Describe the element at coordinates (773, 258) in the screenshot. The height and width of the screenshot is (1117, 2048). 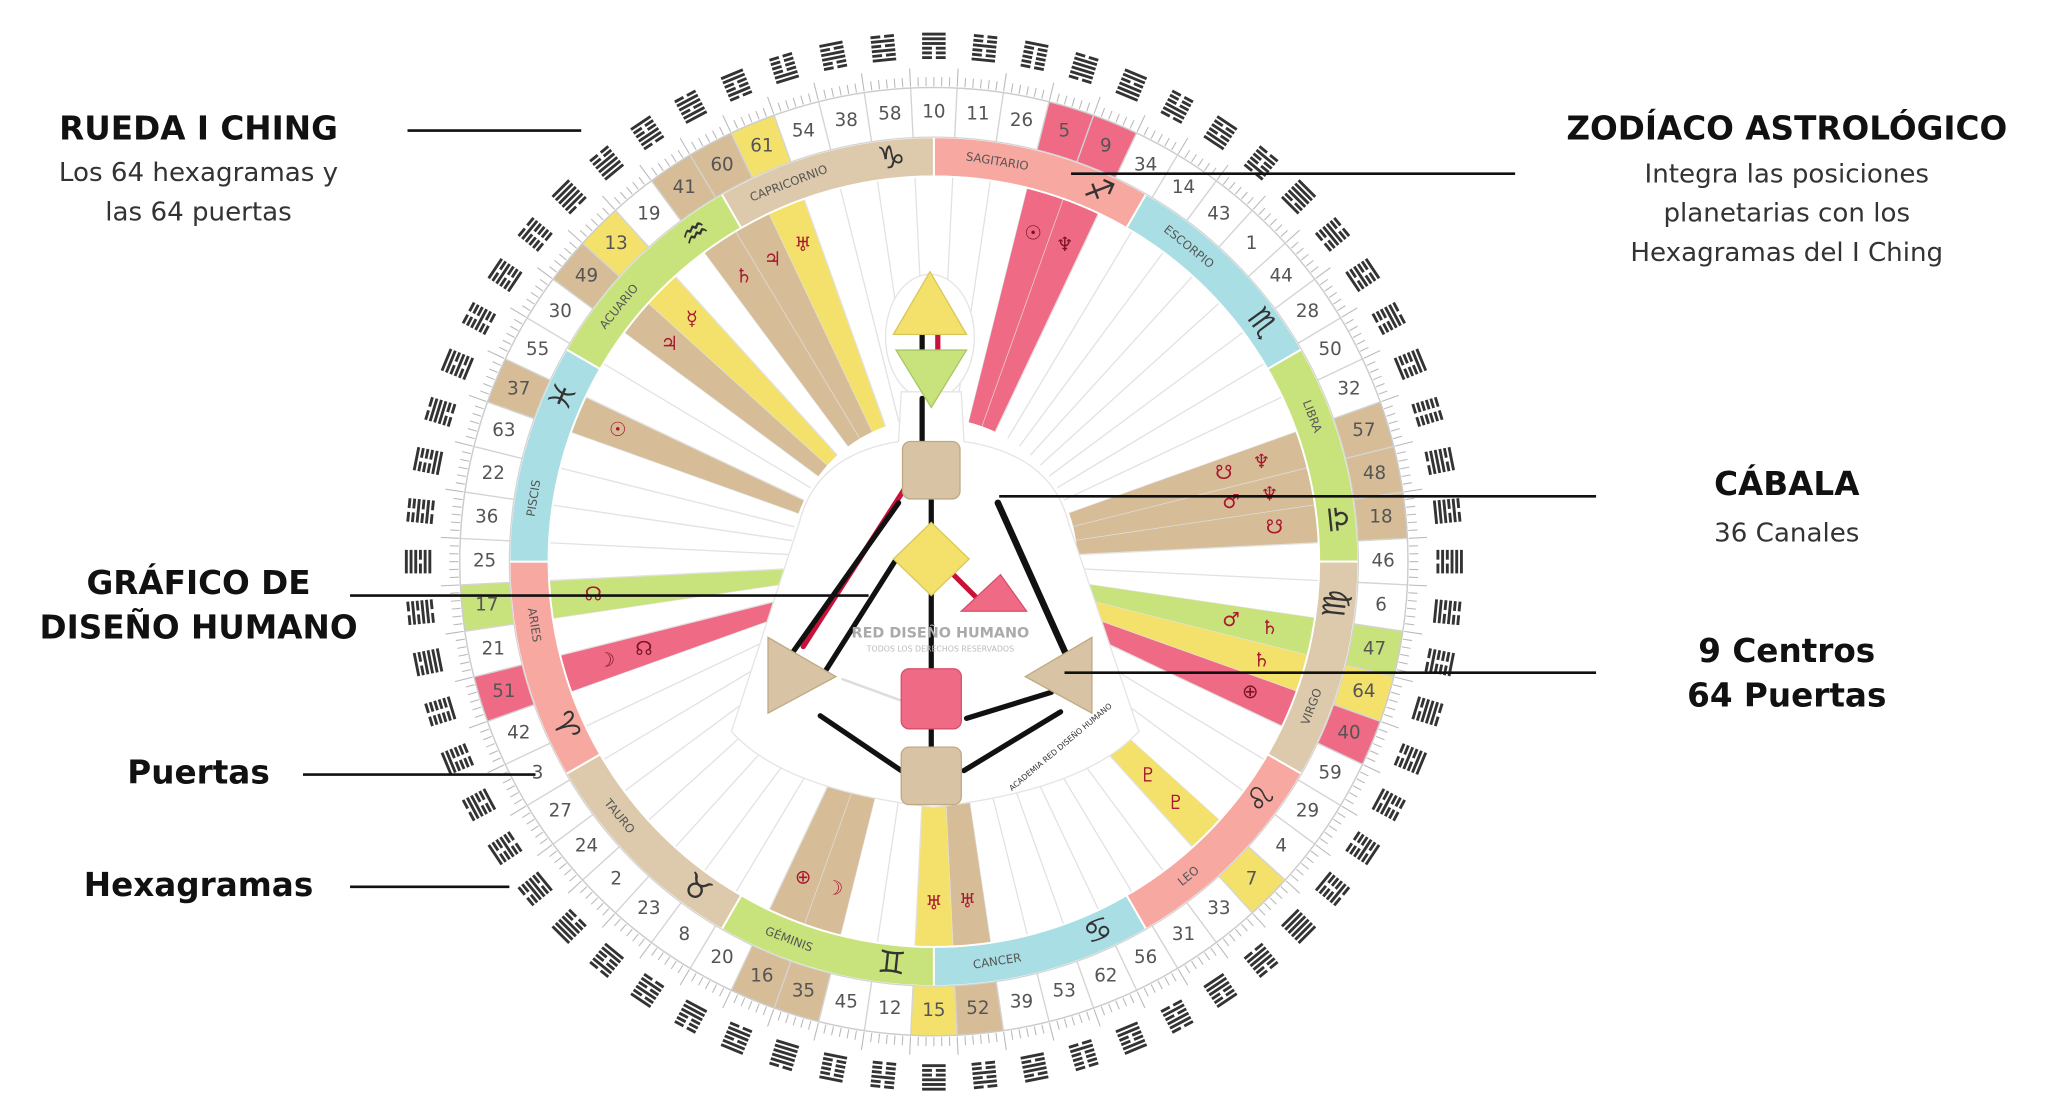
I see `planet-glyph: ♃` at that location.